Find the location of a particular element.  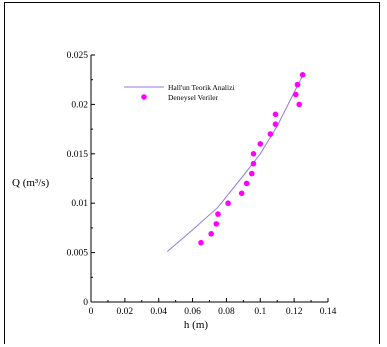

y-tick-label: 0.005 is located at coordinates (78, 254).